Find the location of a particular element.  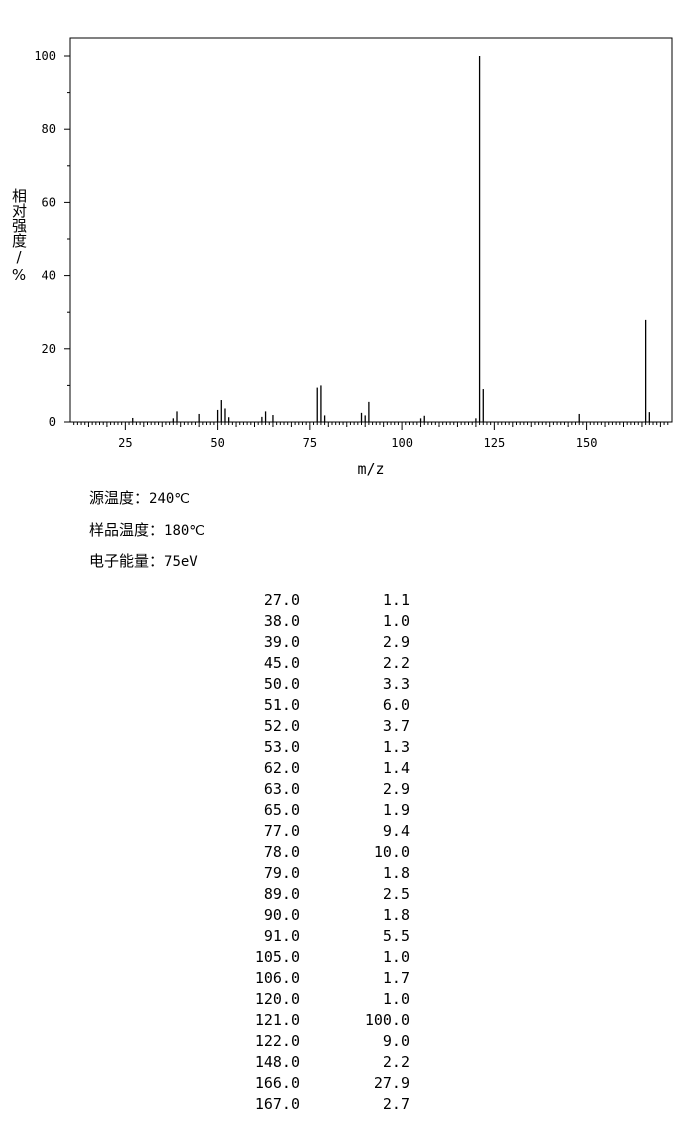

condition-electron-energy: 电子能量：75eV is located at coordinates (143, 560).